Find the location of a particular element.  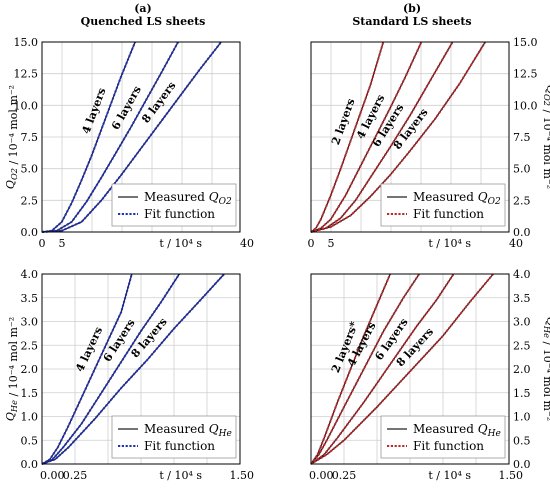

right-column-title: Standard LS sheets is located at coordinates (412, 21).